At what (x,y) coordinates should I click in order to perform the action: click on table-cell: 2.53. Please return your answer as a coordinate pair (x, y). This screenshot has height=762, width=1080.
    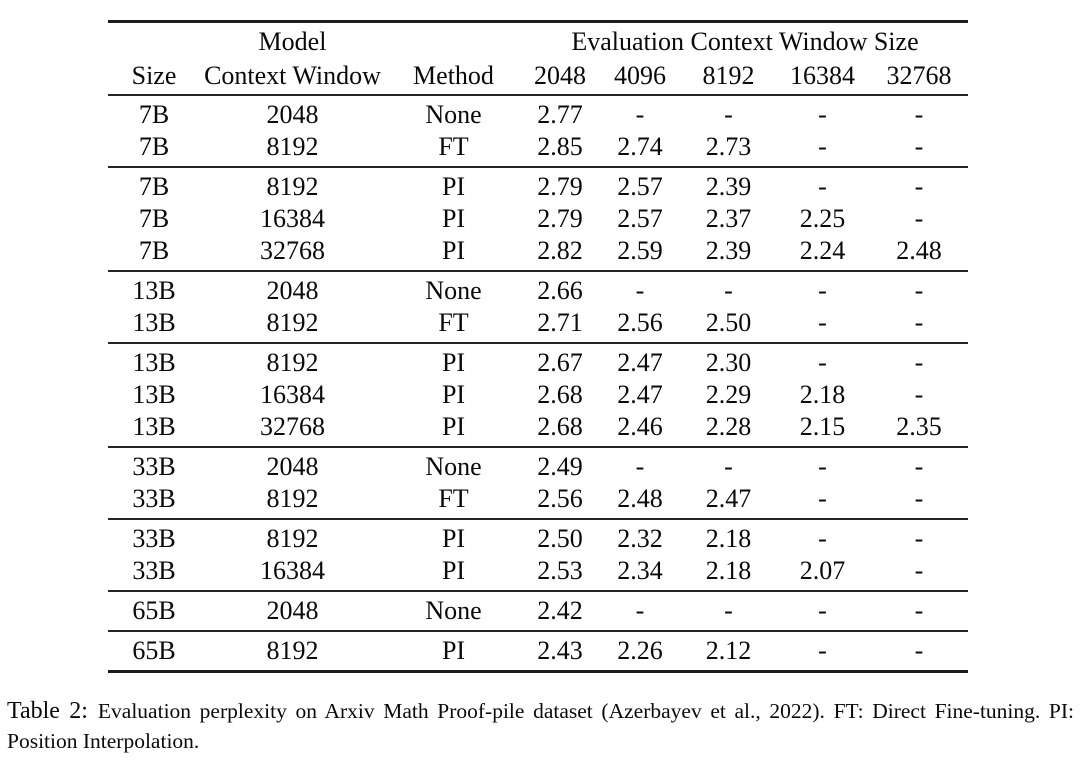
    Looking at the image, I should click on (560, 570).